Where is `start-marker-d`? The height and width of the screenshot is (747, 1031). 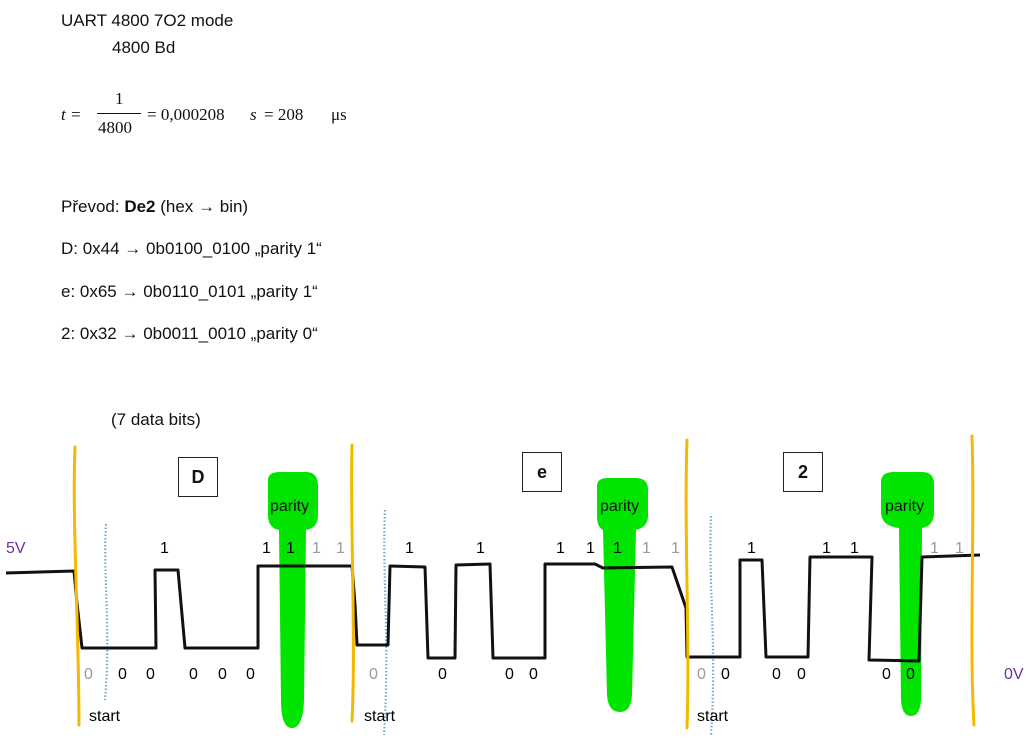
start-marker-d is located at coordinates (106, 612).